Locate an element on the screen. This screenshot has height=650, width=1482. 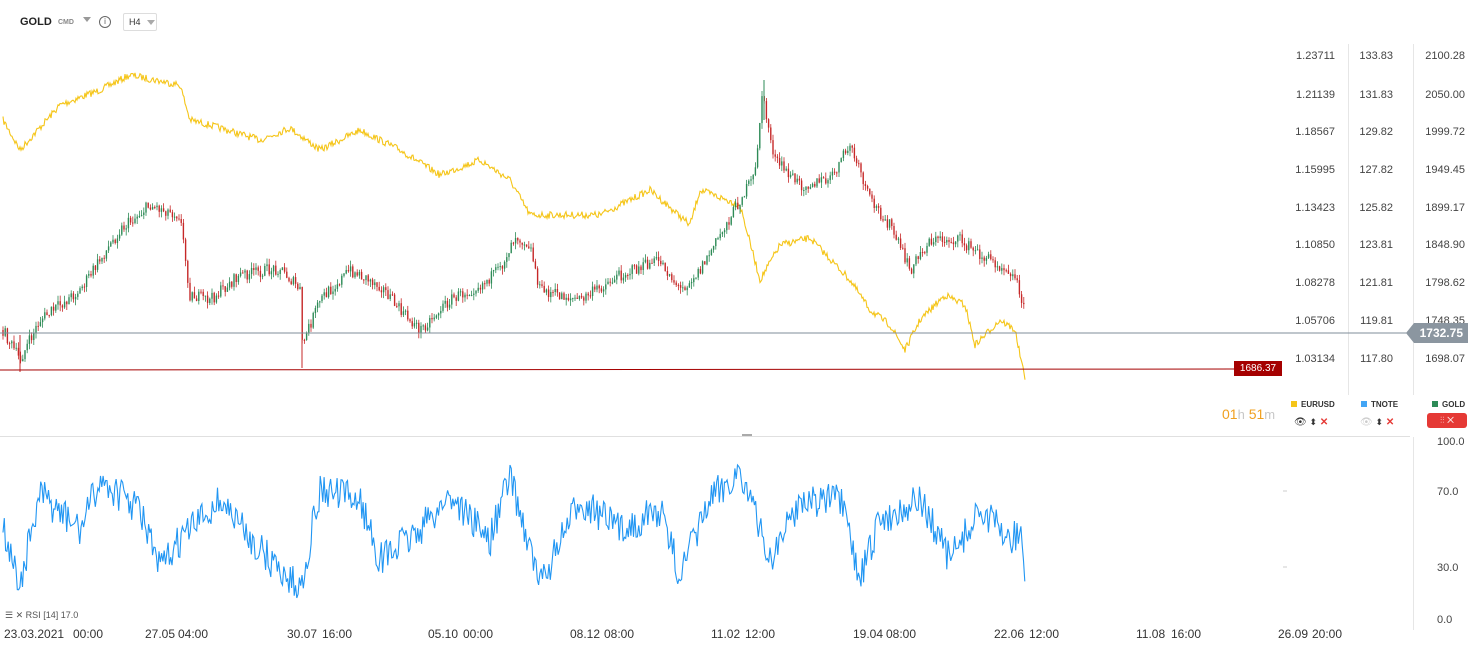
pane-resize-handle is located at coordinates (747, 435).